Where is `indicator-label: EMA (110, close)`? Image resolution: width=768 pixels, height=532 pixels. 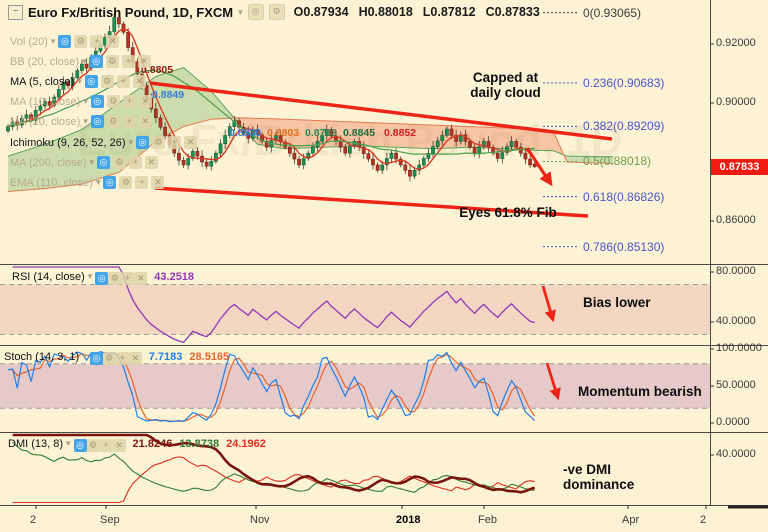
indicator-label: EMA (110, close) is located at coordinates (51, 182).